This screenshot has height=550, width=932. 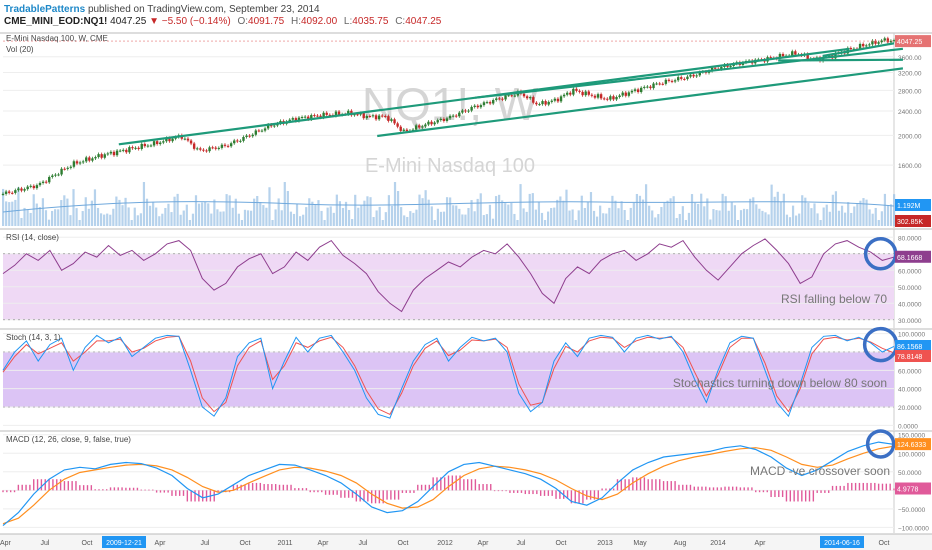 I want to click on stoch-d-line, so click(x=448, y=375).